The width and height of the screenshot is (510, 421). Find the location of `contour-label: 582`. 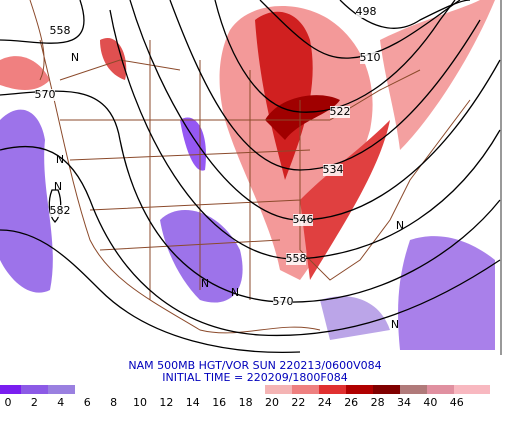

contour-label: 582 is located at coordinates (60, 210).